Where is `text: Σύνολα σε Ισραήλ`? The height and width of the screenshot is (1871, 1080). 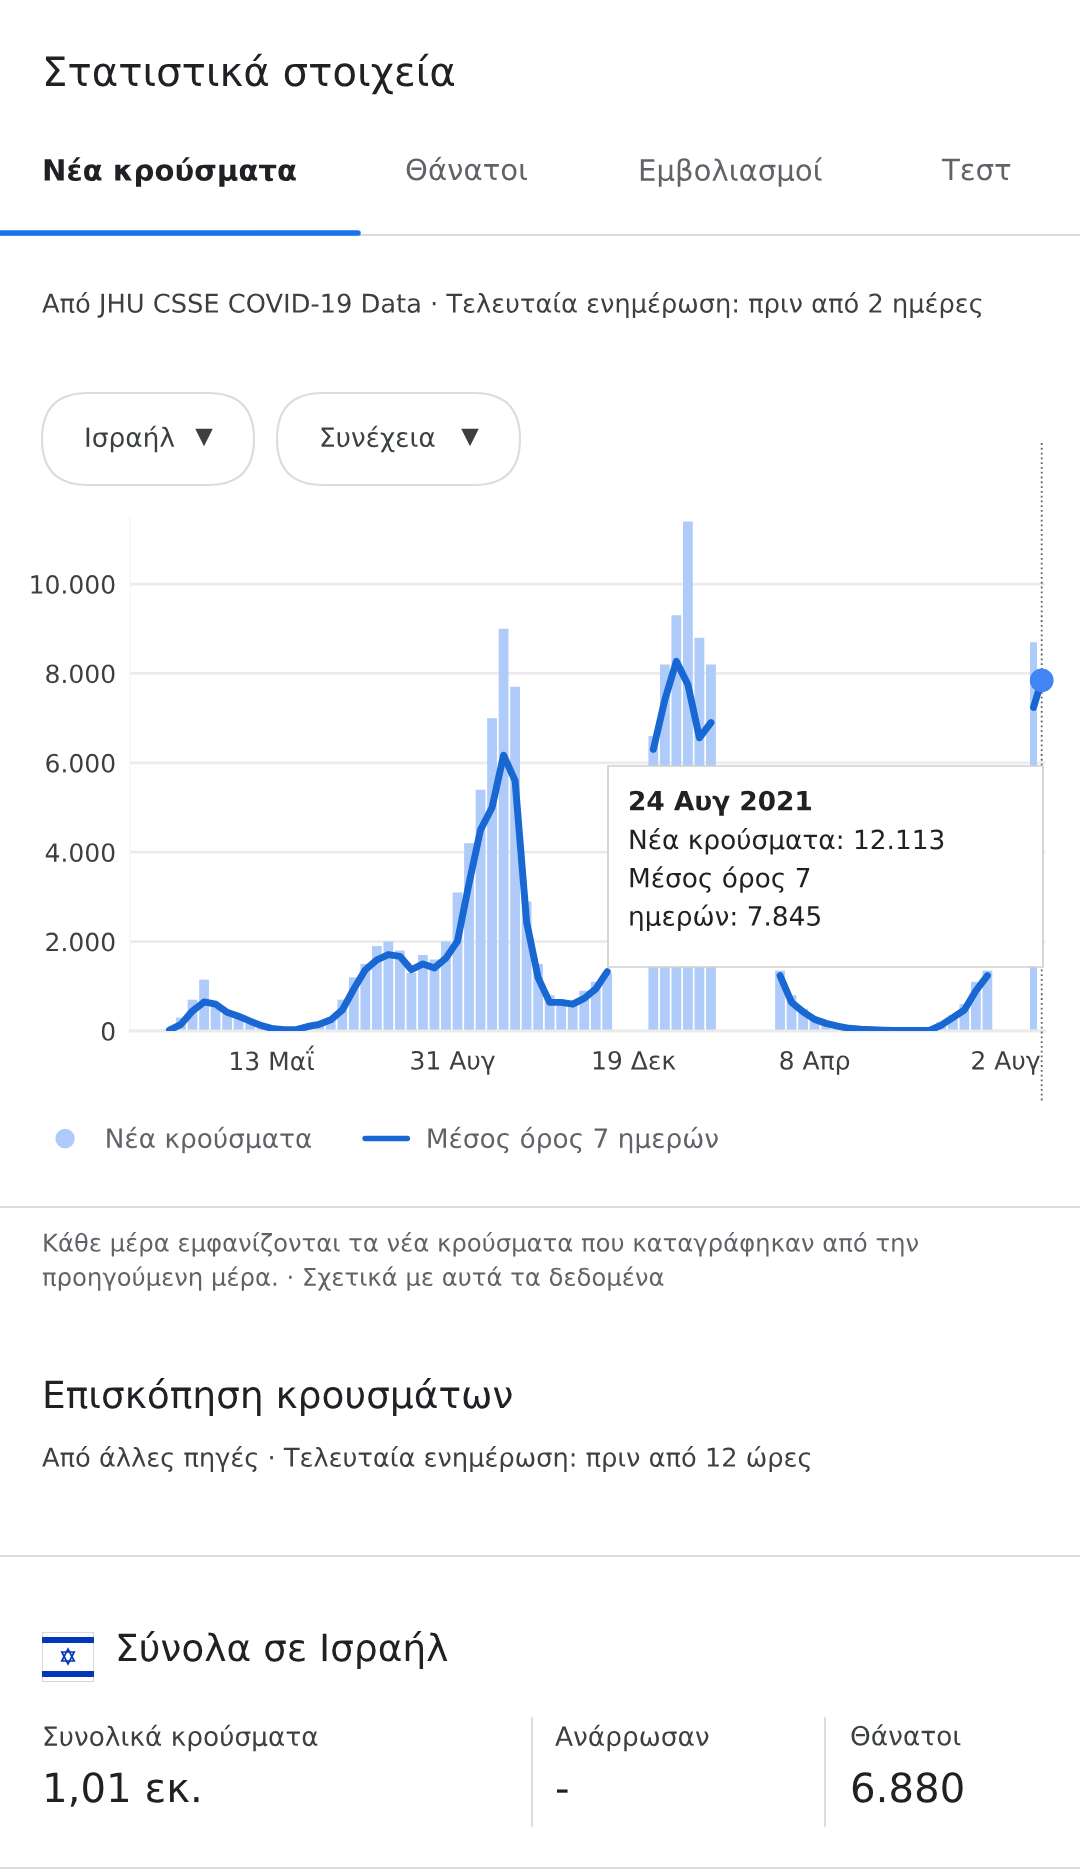
text: Σύνολα σε Ισραήλ is located at coordinates (283, 1650).